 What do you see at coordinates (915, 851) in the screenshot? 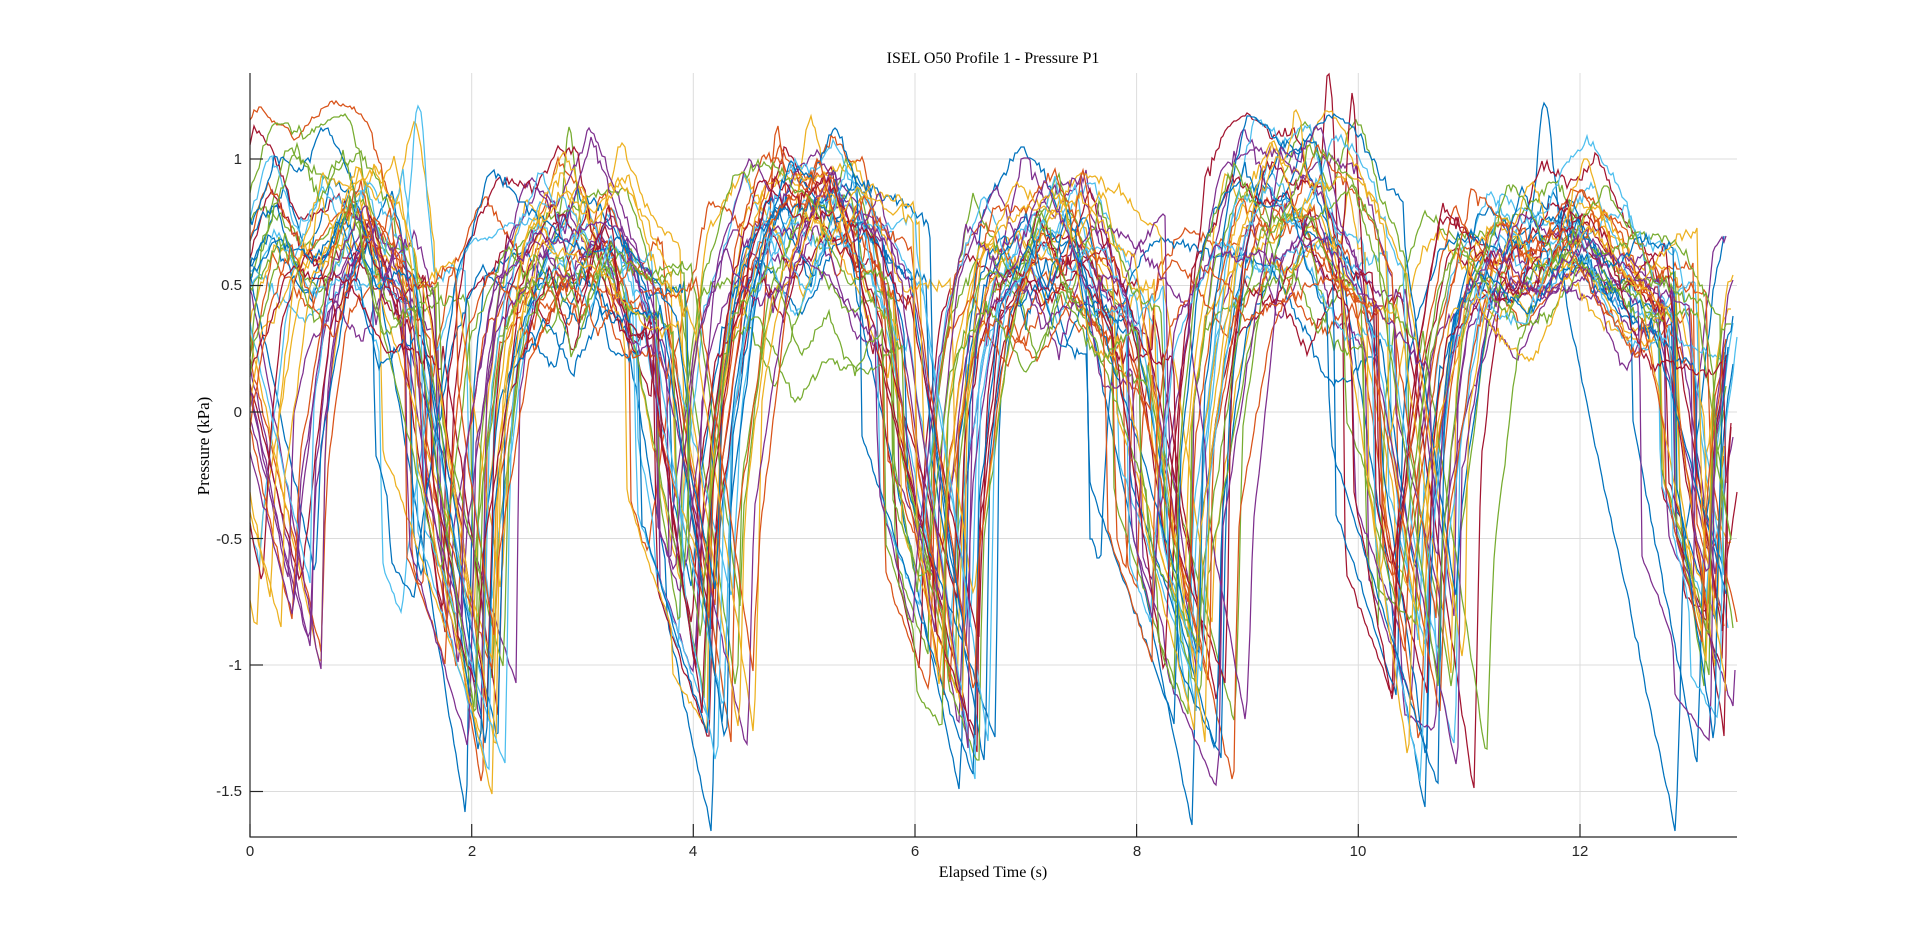
I see `svg-text: 6` at bounding box center [915, 851].